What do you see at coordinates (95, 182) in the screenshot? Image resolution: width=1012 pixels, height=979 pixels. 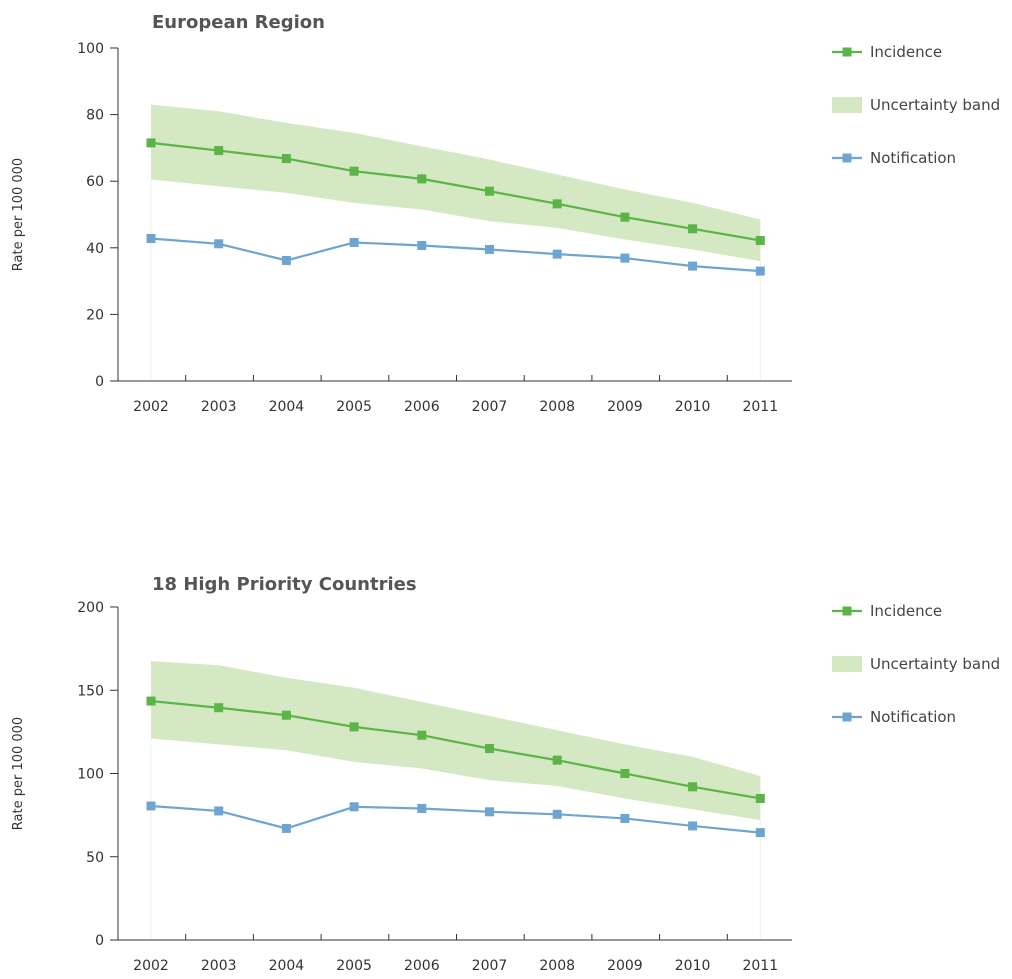 I see `y-tick-label: 60` at bounding box center [95, 182].